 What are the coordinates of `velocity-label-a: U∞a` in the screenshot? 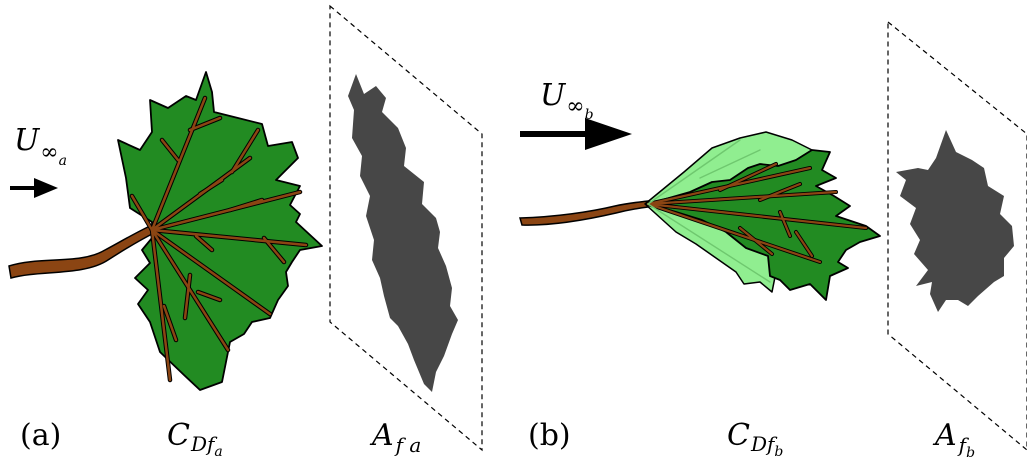 It's located at (40, 146).